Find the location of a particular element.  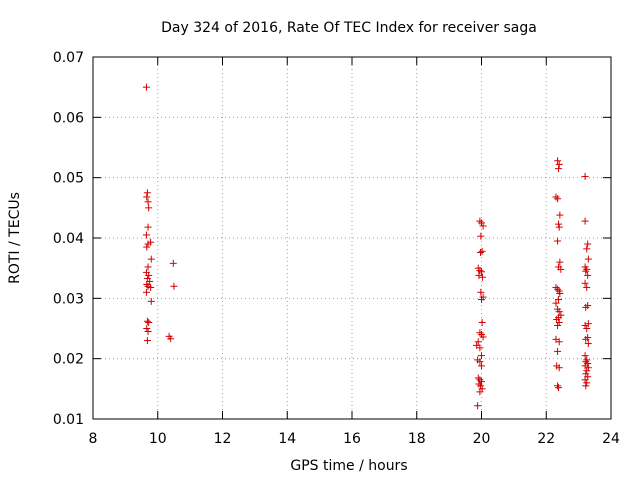

x-tick-label: 20 is located at coordinates (482, 439).